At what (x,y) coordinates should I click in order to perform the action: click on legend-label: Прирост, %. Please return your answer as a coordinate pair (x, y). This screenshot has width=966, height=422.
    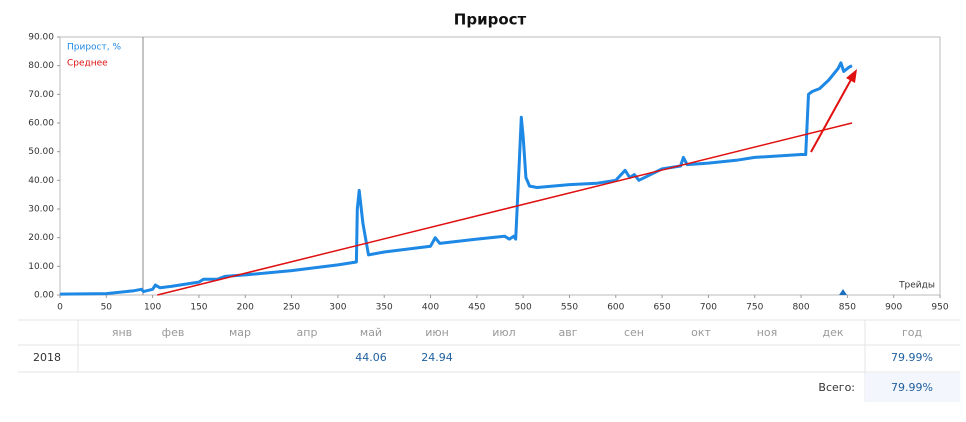
    Looking at the image, I should click on (94, 48).